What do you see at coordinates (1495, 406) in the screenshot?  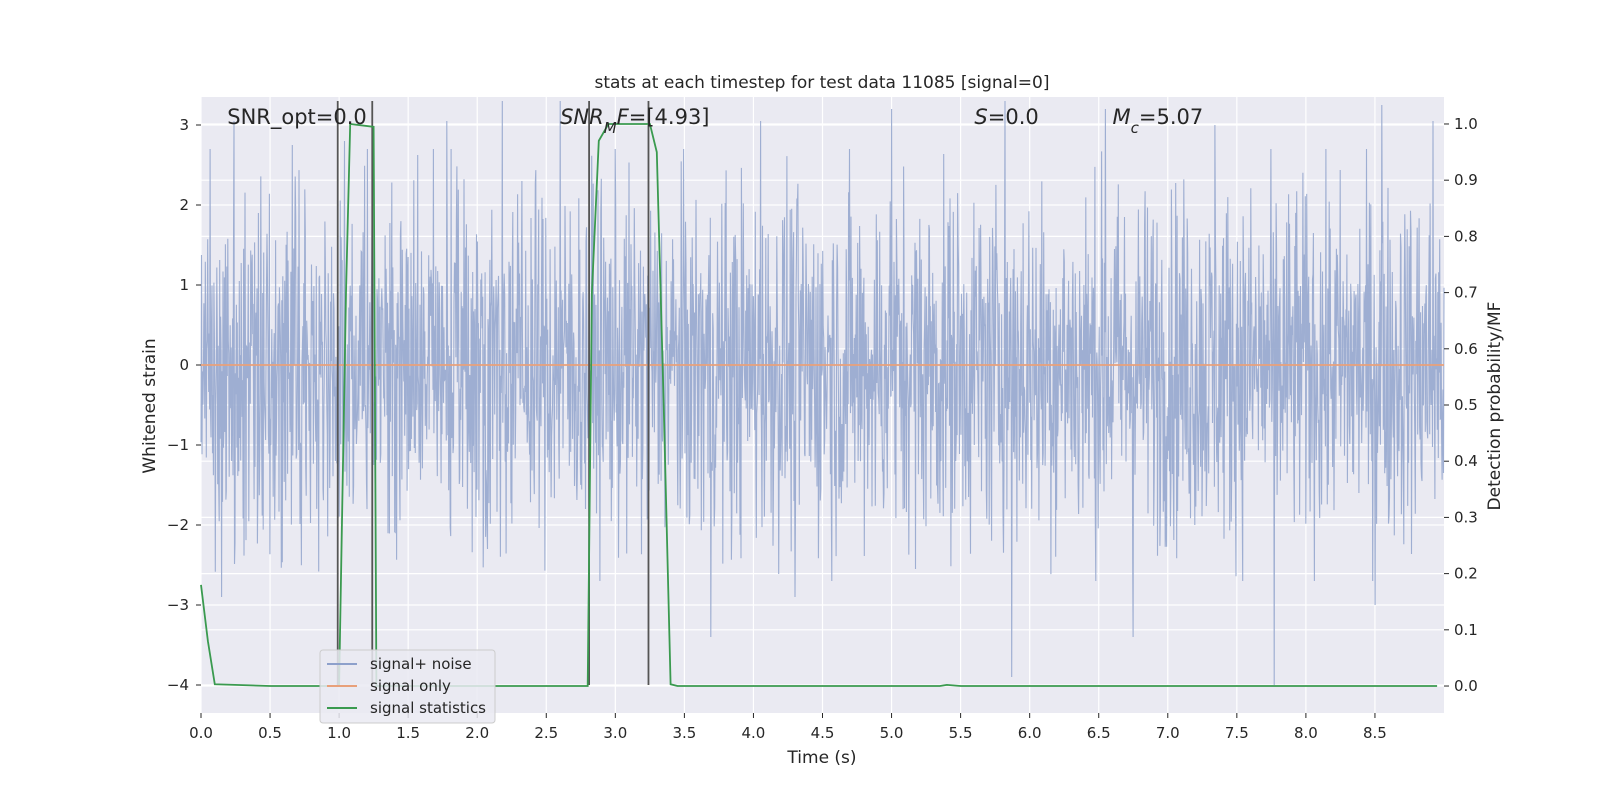 I see `y2-axis-label: Detection probability/MF` at bounding box center [1495, 406].